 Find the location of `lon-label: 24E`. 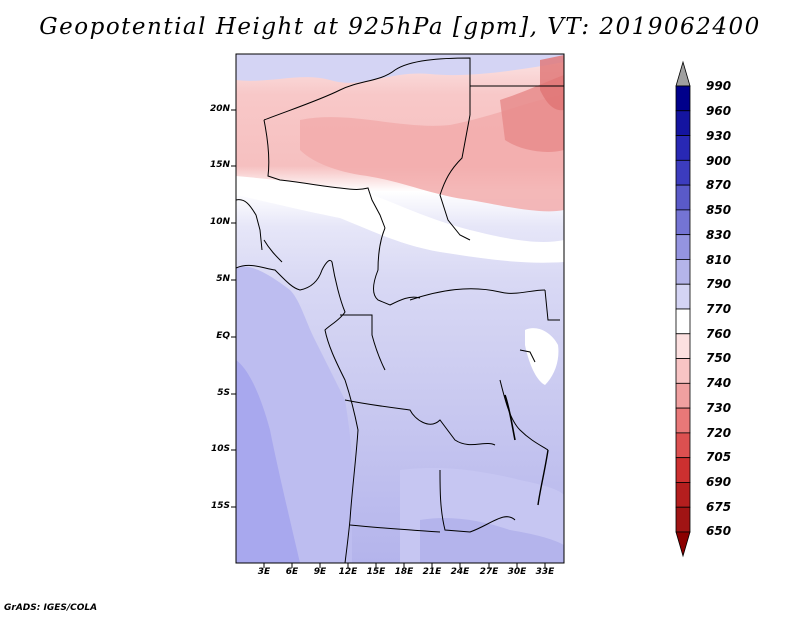

lon-label: 24E is located at coordinates (460, 572).